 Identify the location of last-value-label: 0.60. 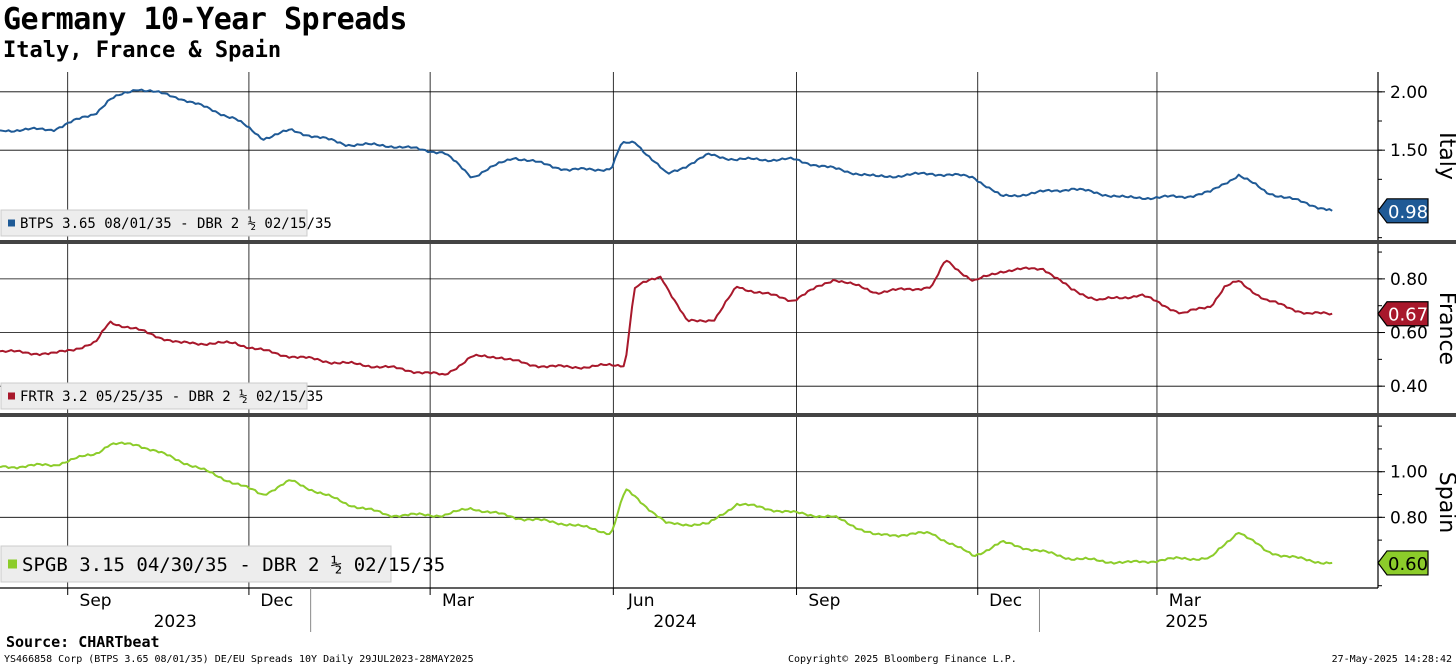
(1408, 564).